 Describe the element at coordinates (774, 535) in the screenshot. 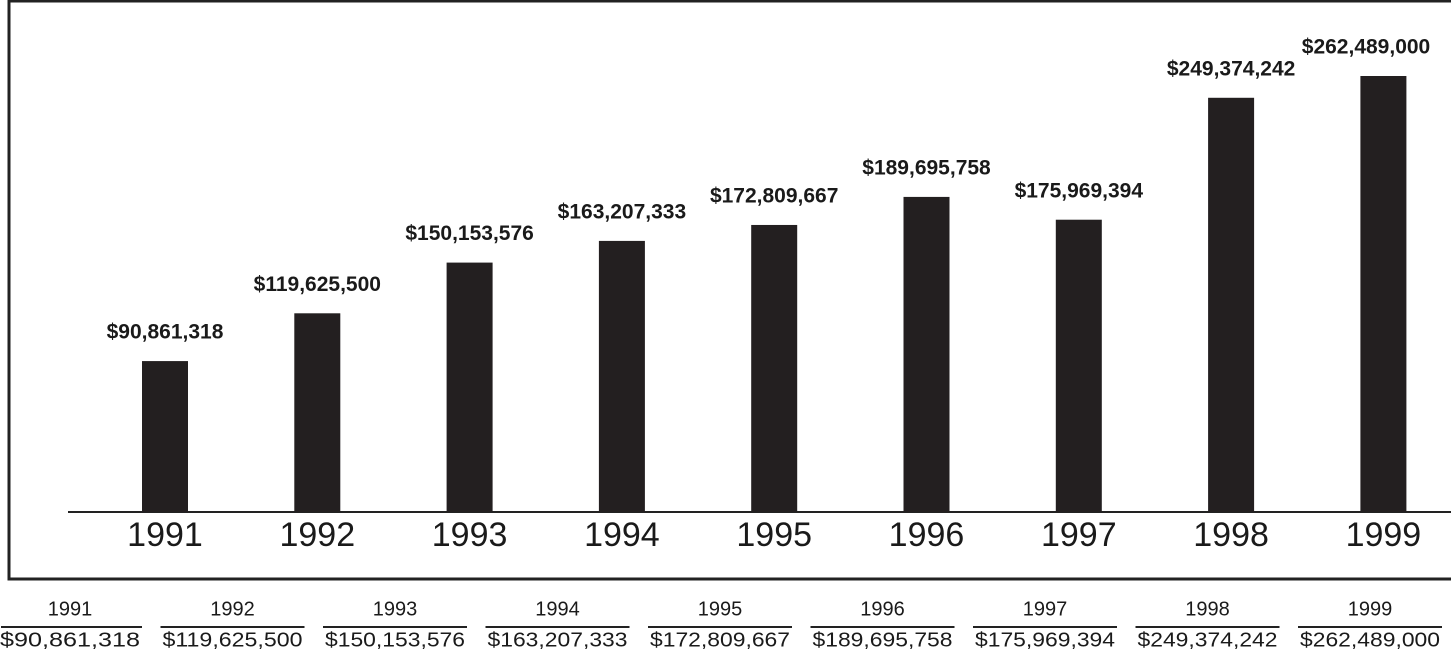

I see `x-tick-label: 1995` at that location.